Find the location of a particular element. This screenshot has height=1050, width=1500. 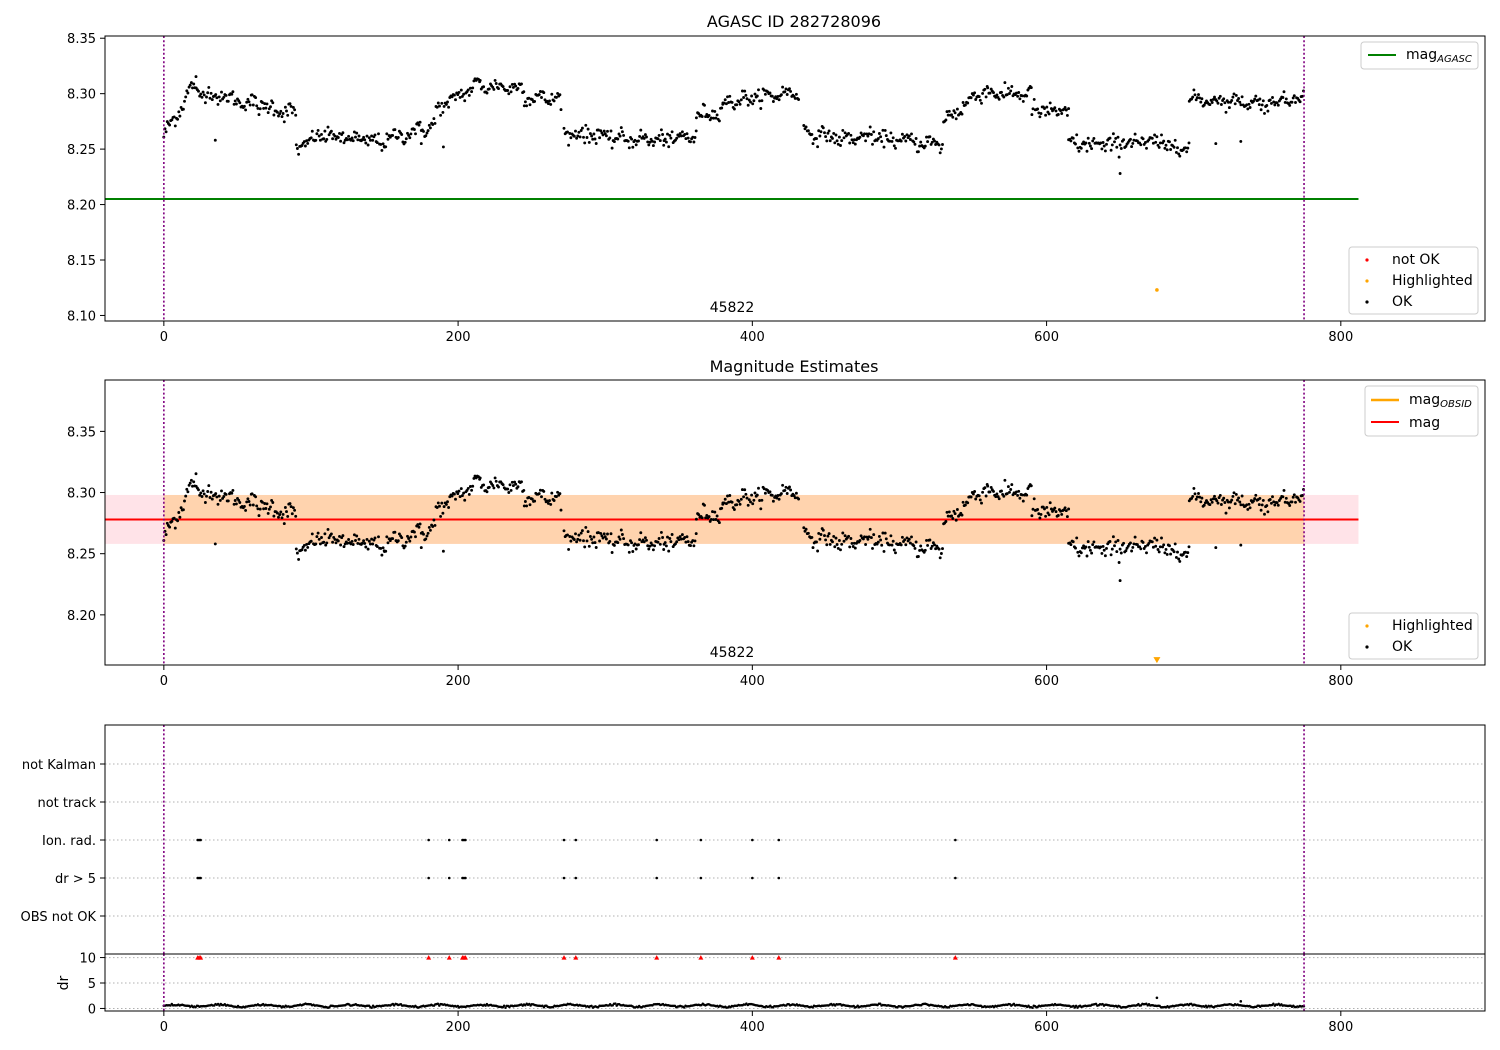

y-tick-label: 0 is located at coordinates (92, 1009).